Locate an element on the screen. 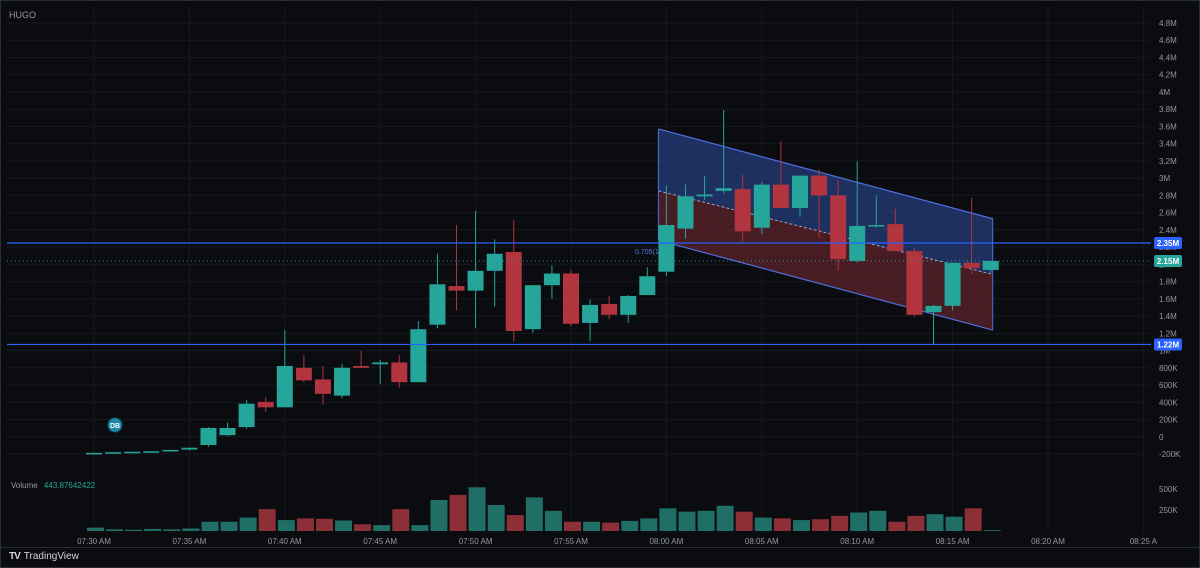 The height and width of the screenshot is (568, 1200). price-label-text: 2.15M is located at coordinates (1168, 261).